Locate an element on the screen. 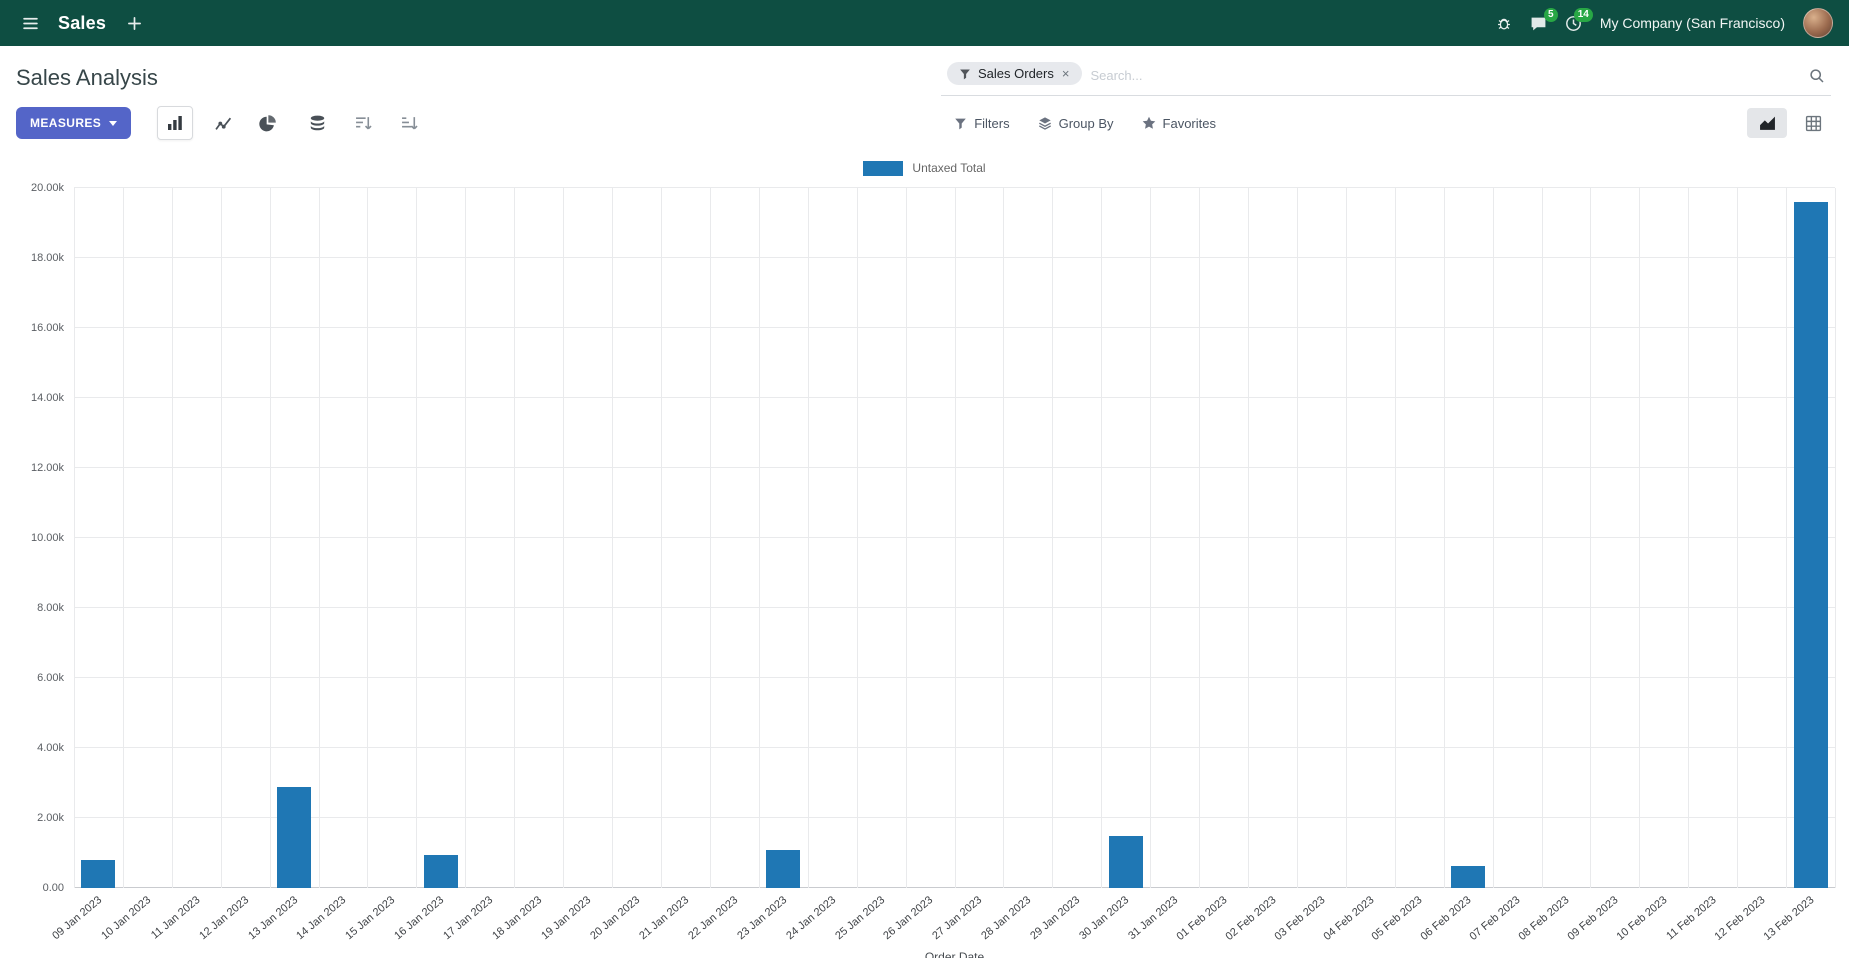 The image size is (1849, 958). x-tick-label: 06 Feb 2023 is located at coordinates (1446, 918).